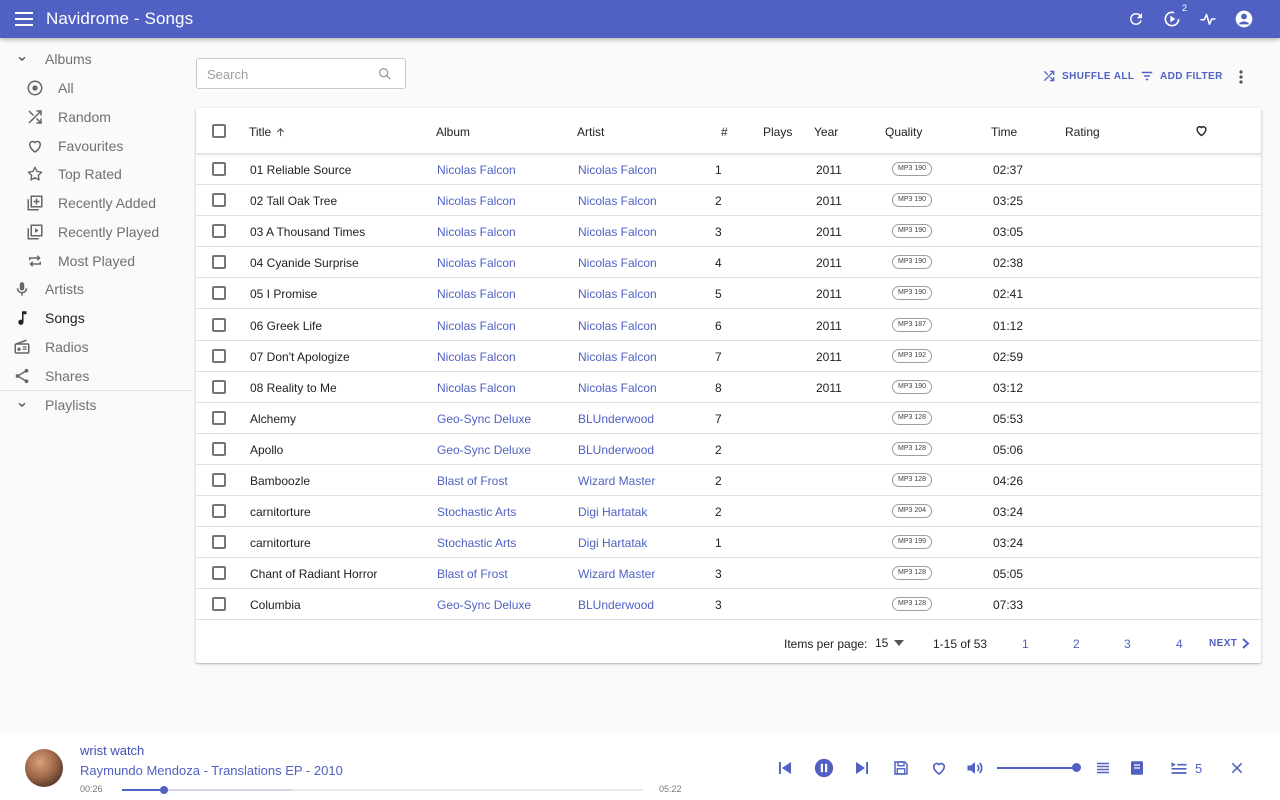 The image size is (1280, 800). Describe the element at coordinates (96, 146) in the screenshot. I see `sidebar-item-favourites: Favourites` at that location.